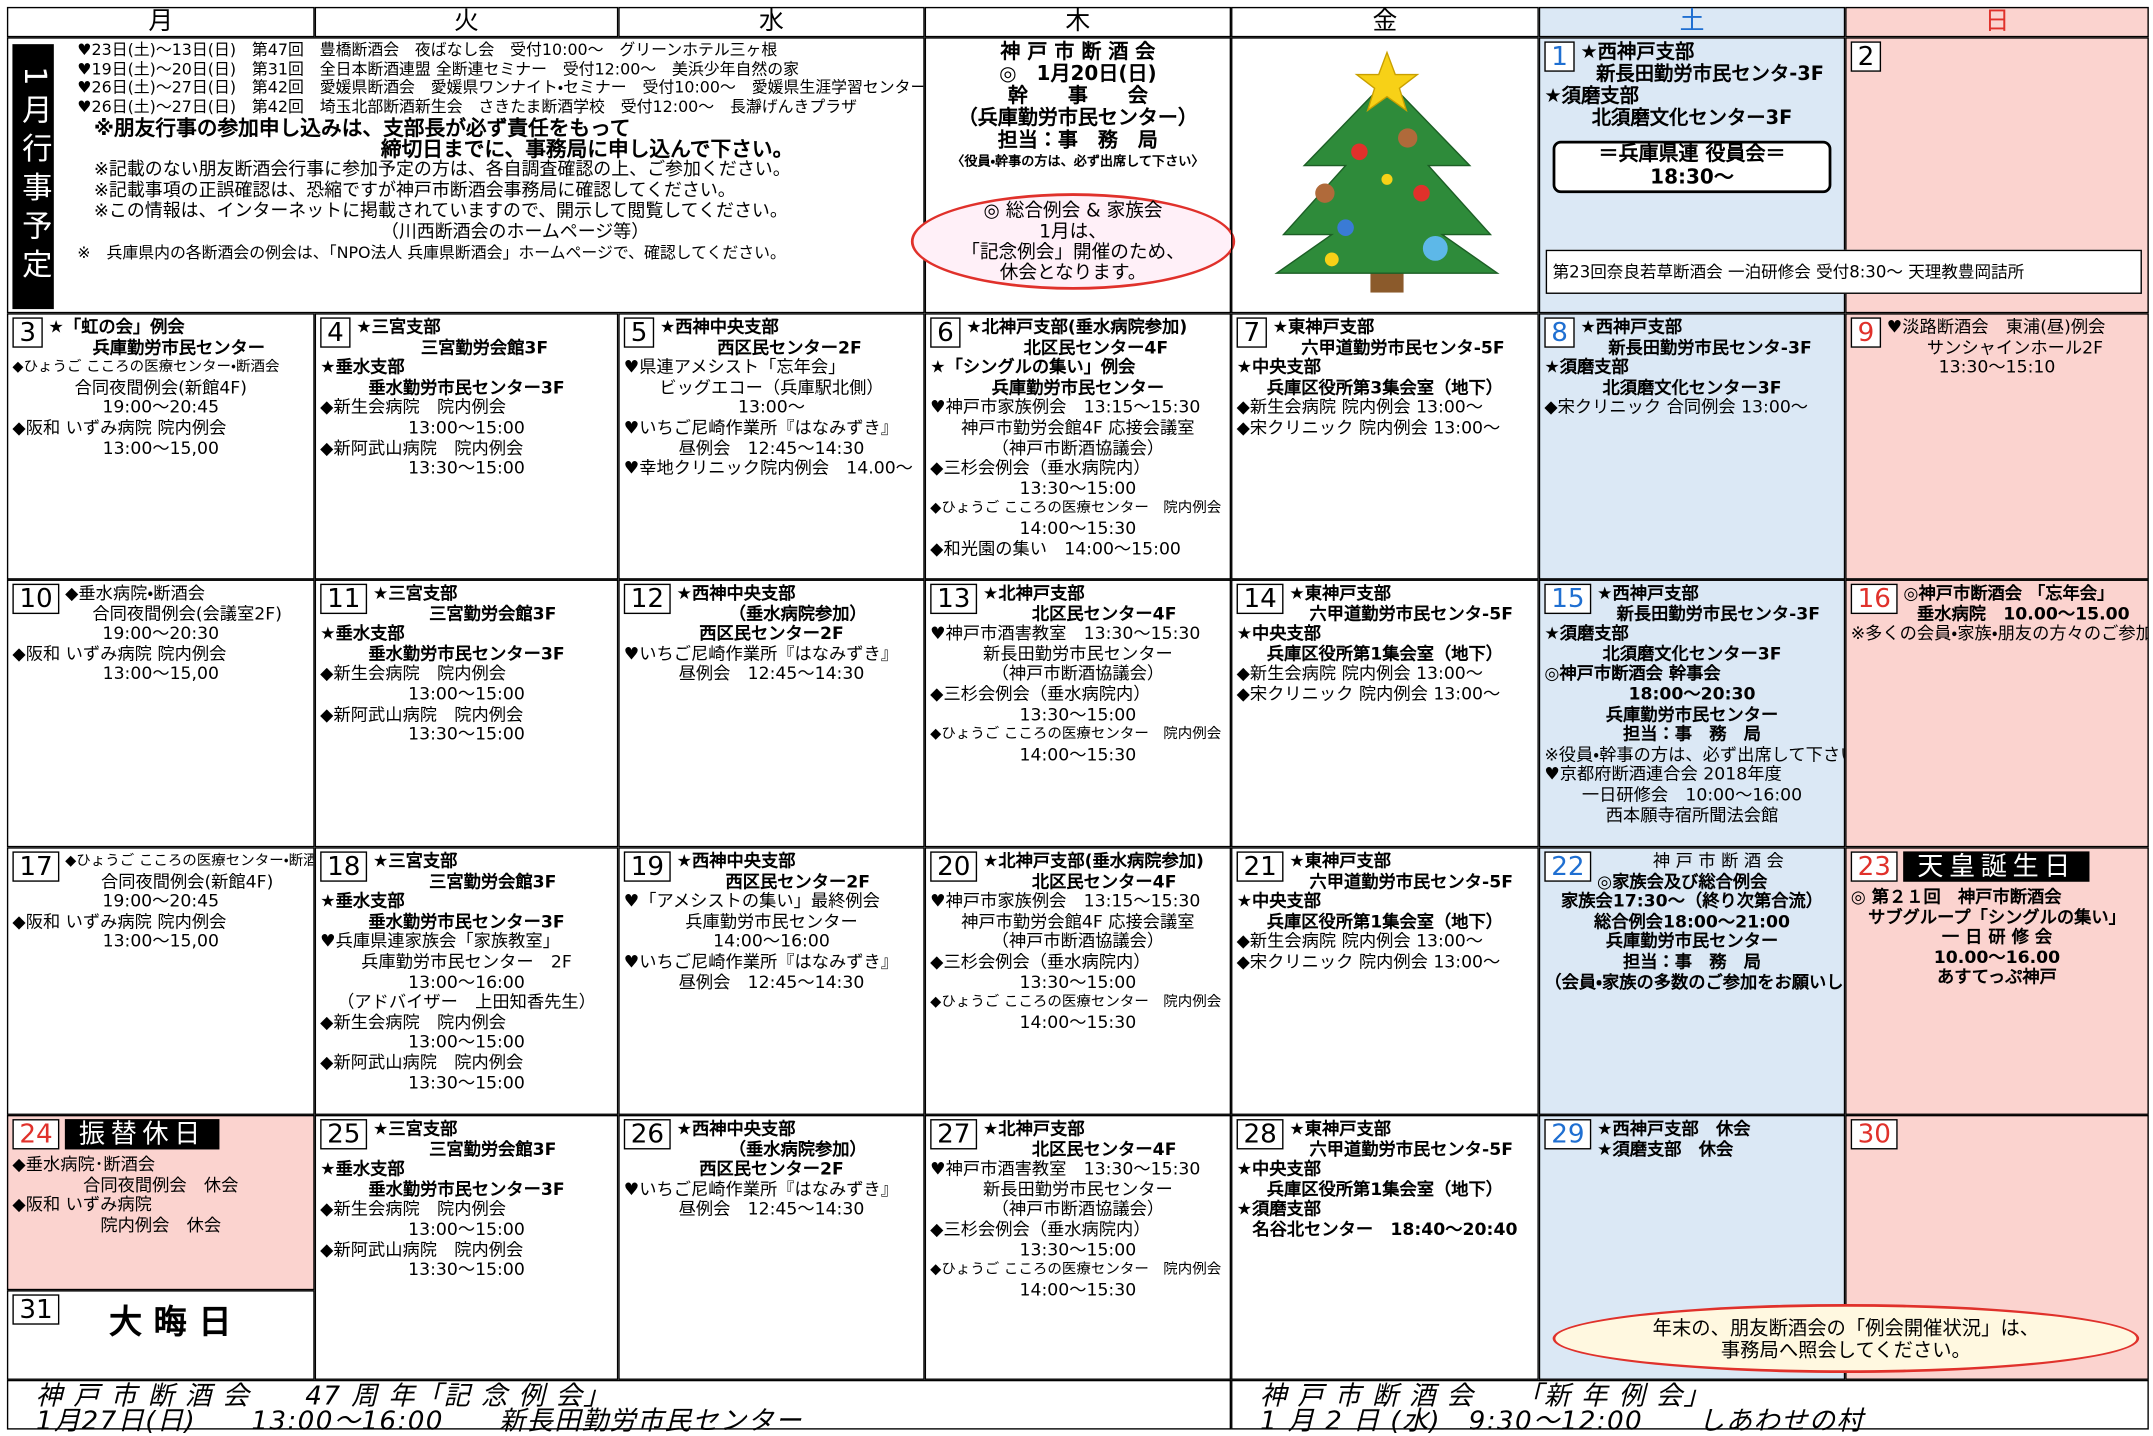 This screenshot has height=1436, width=2153. Describe the element at coordinates (1692, 118) in the screenshot. I see `text-line: 北須磨文化センター3F` at that location.